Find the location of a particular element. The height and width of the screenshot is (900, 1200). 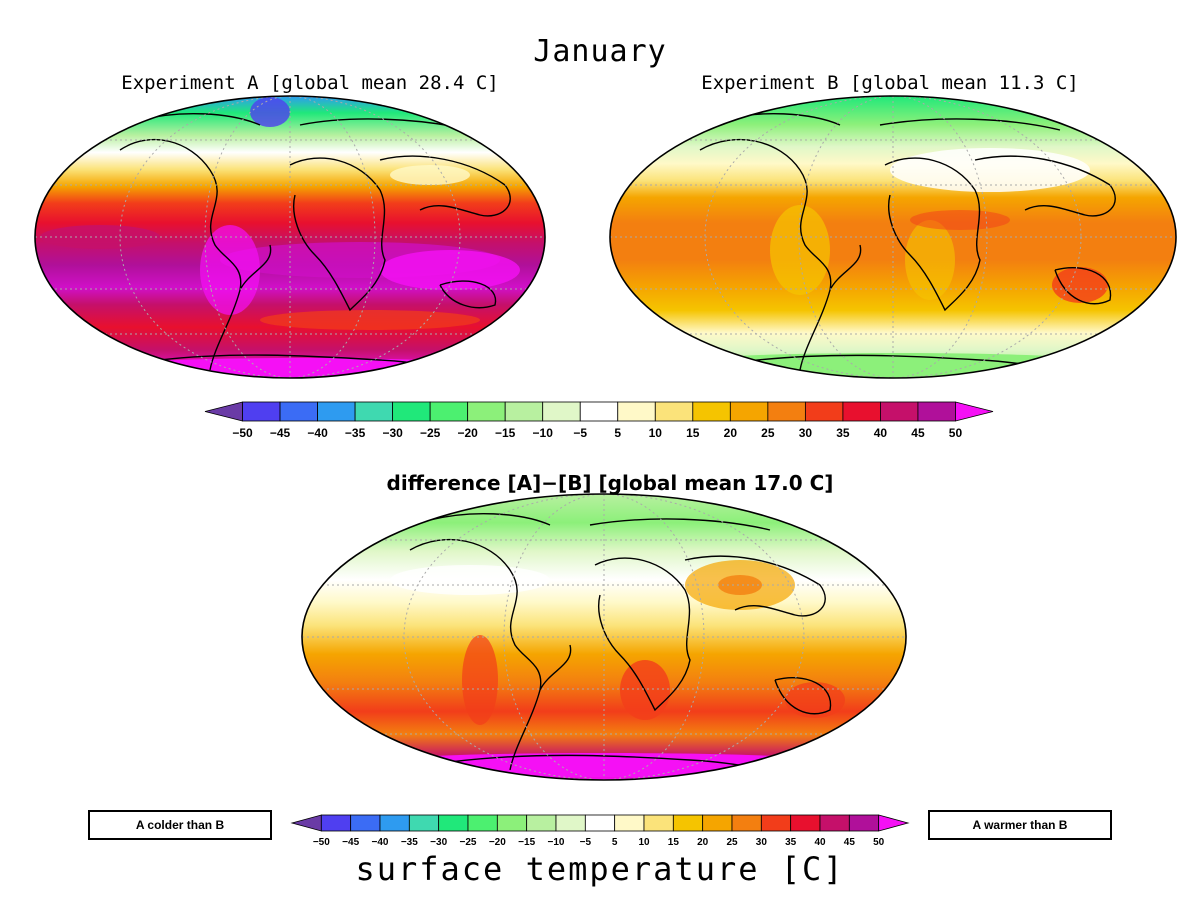

legend-note-warmer: A warmer than B is located at coordinates (1020, 825).